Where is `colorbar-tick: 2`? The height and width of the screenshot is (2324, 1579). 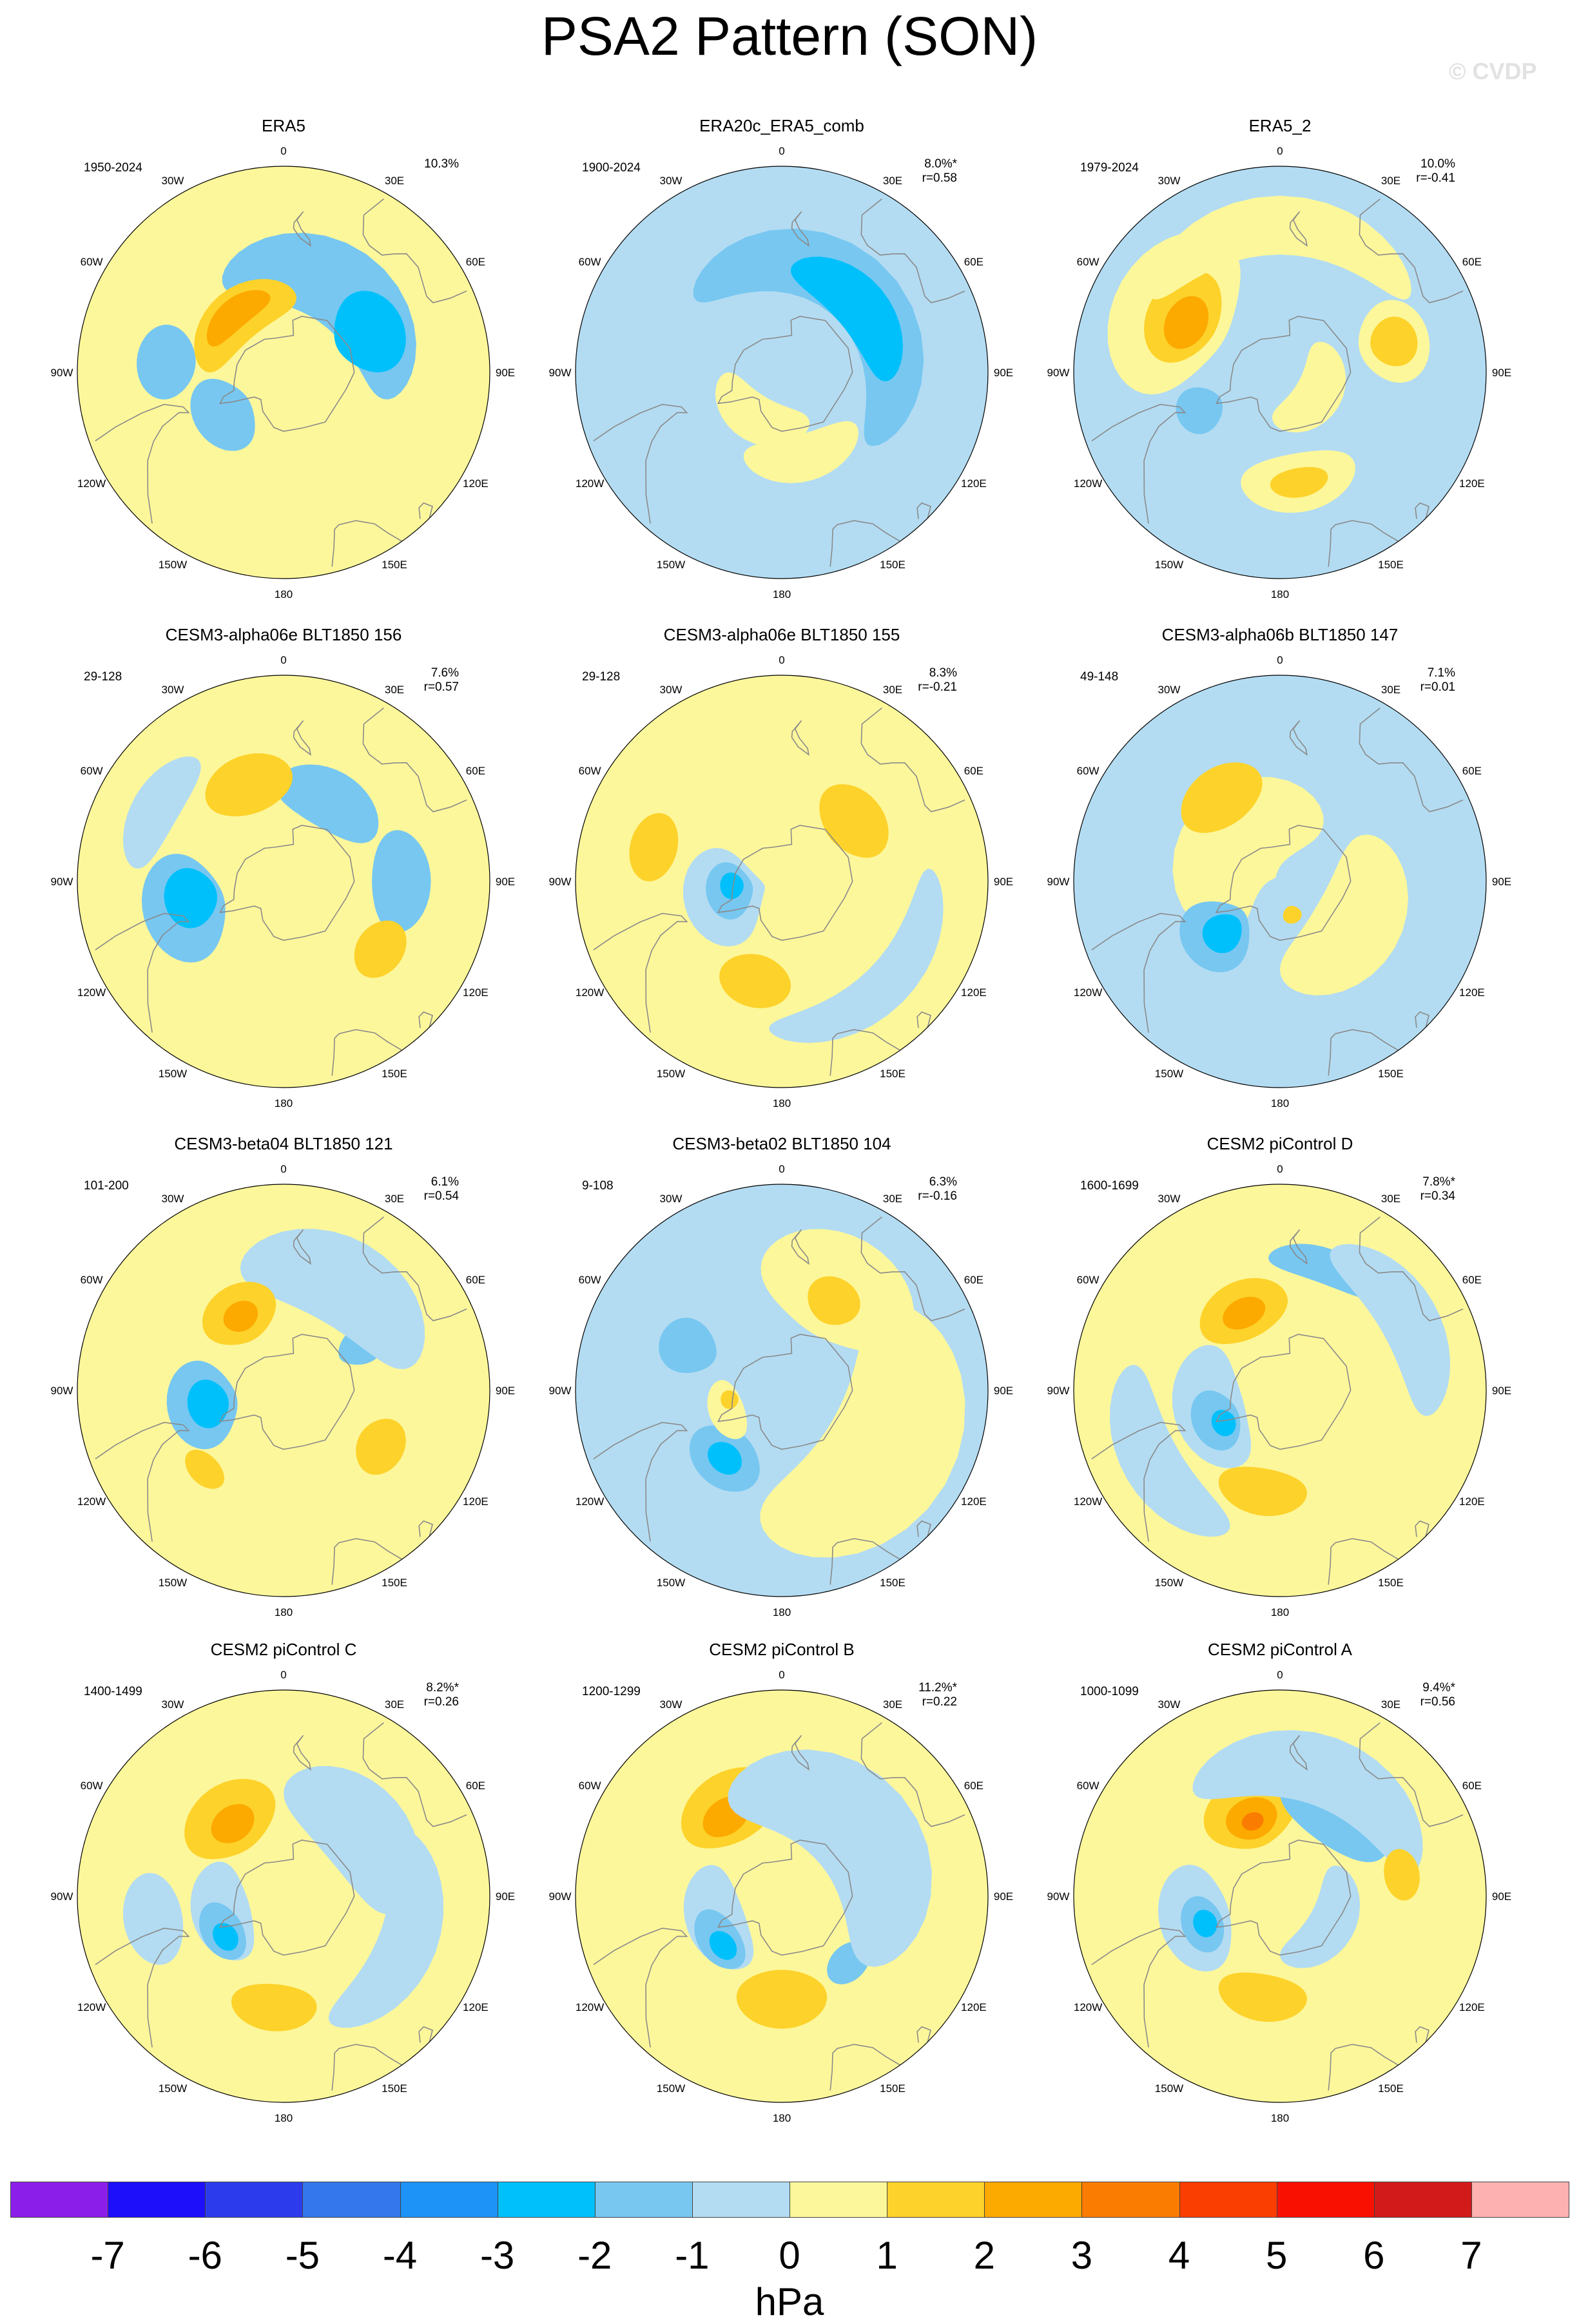 colorbar-tick: 2 is located at coordinates (984, 2255).